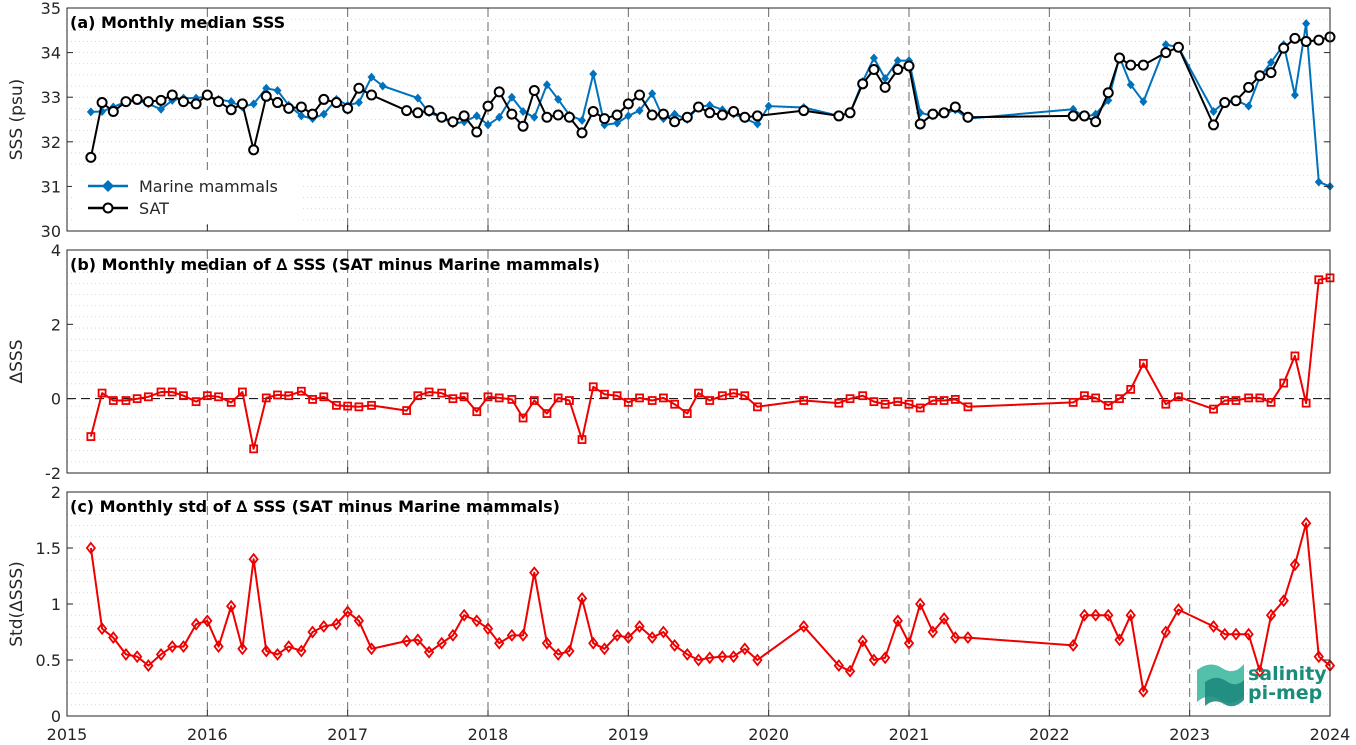 The width and height of the screenshot is (1356, 745). I want to click on y-tick-label: 1, so click(56, 604).